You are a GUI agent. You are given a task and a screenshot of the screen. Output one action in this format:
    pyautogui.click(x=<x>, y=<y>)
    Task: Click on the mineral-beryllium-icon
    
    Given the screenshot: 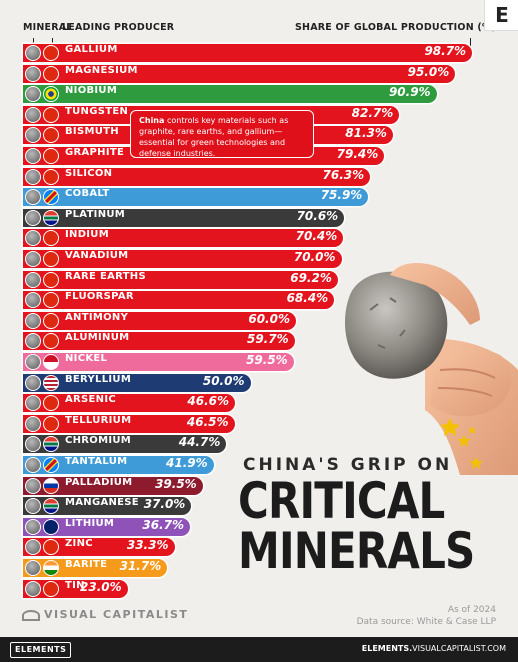 What is the action you would take?
    pyautogui.click(x=33, y=382)
    